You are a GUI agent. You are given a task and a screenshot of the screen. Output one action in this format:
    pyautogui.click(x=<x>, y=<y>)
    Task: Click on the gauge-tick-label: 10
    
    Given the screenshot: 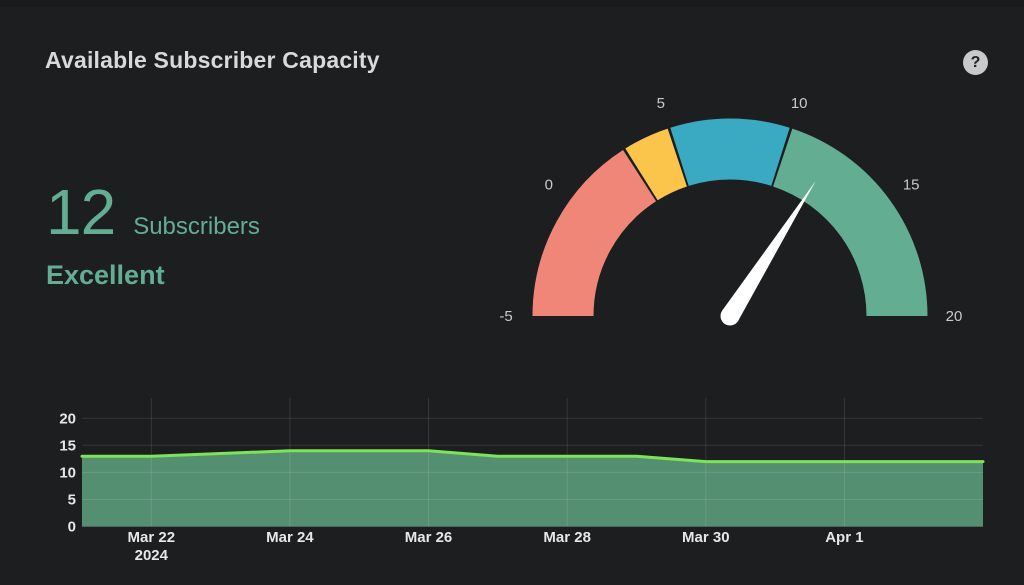 What is the action you would take?
    pyautogui.click(x=799, y=103)
    